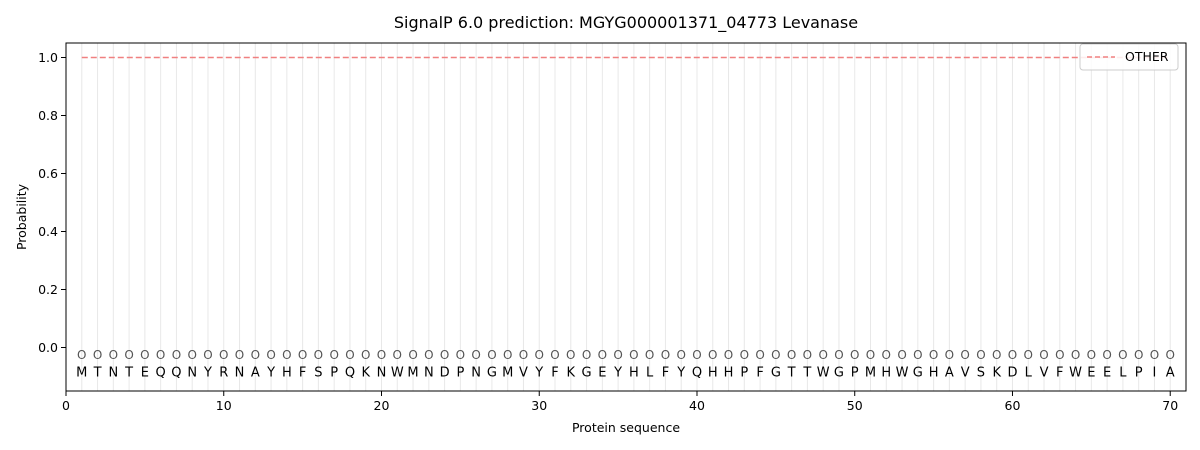 The width and height of the screenshot is (1200, 450). Describe the element at coordinates (224, 405) in the screenshot. I see `x-tick-label: 10` at that location.